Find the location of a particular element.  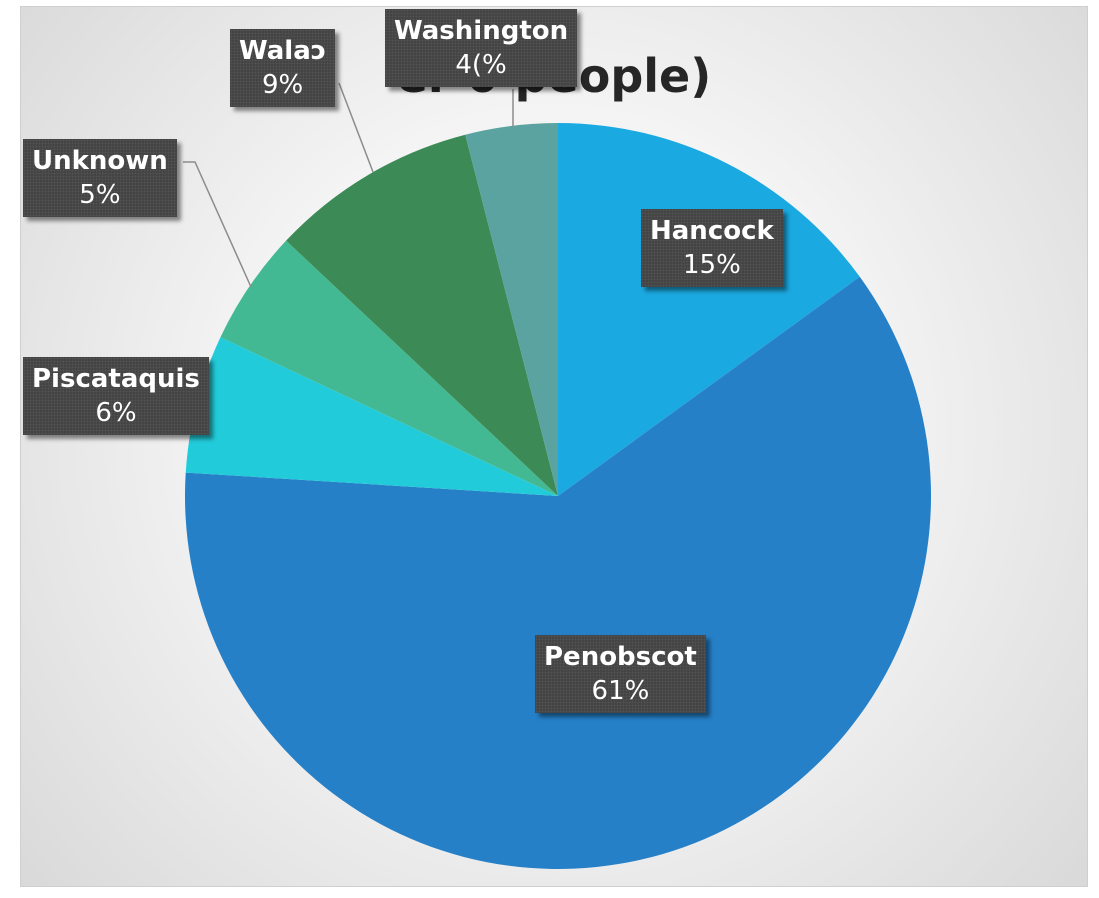

data-label-piscataquis-name: Piscataquis is located at coordinates (116, 379).